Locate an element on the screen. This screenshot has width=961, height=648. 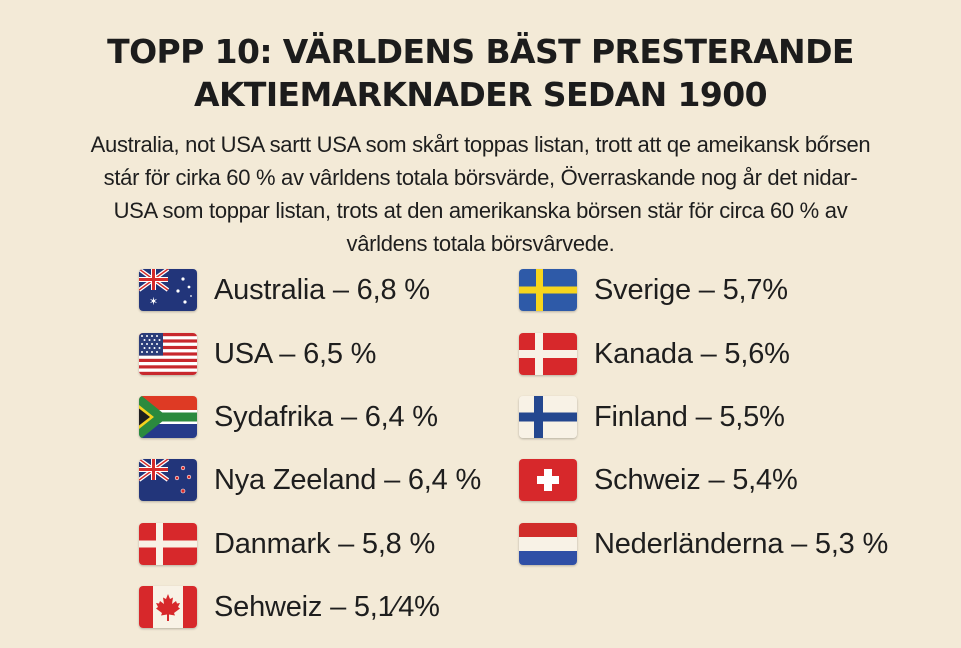
list-item-sehweiz: Sehweiz – 5,1⁄4% is located at coordinates (289, 607).